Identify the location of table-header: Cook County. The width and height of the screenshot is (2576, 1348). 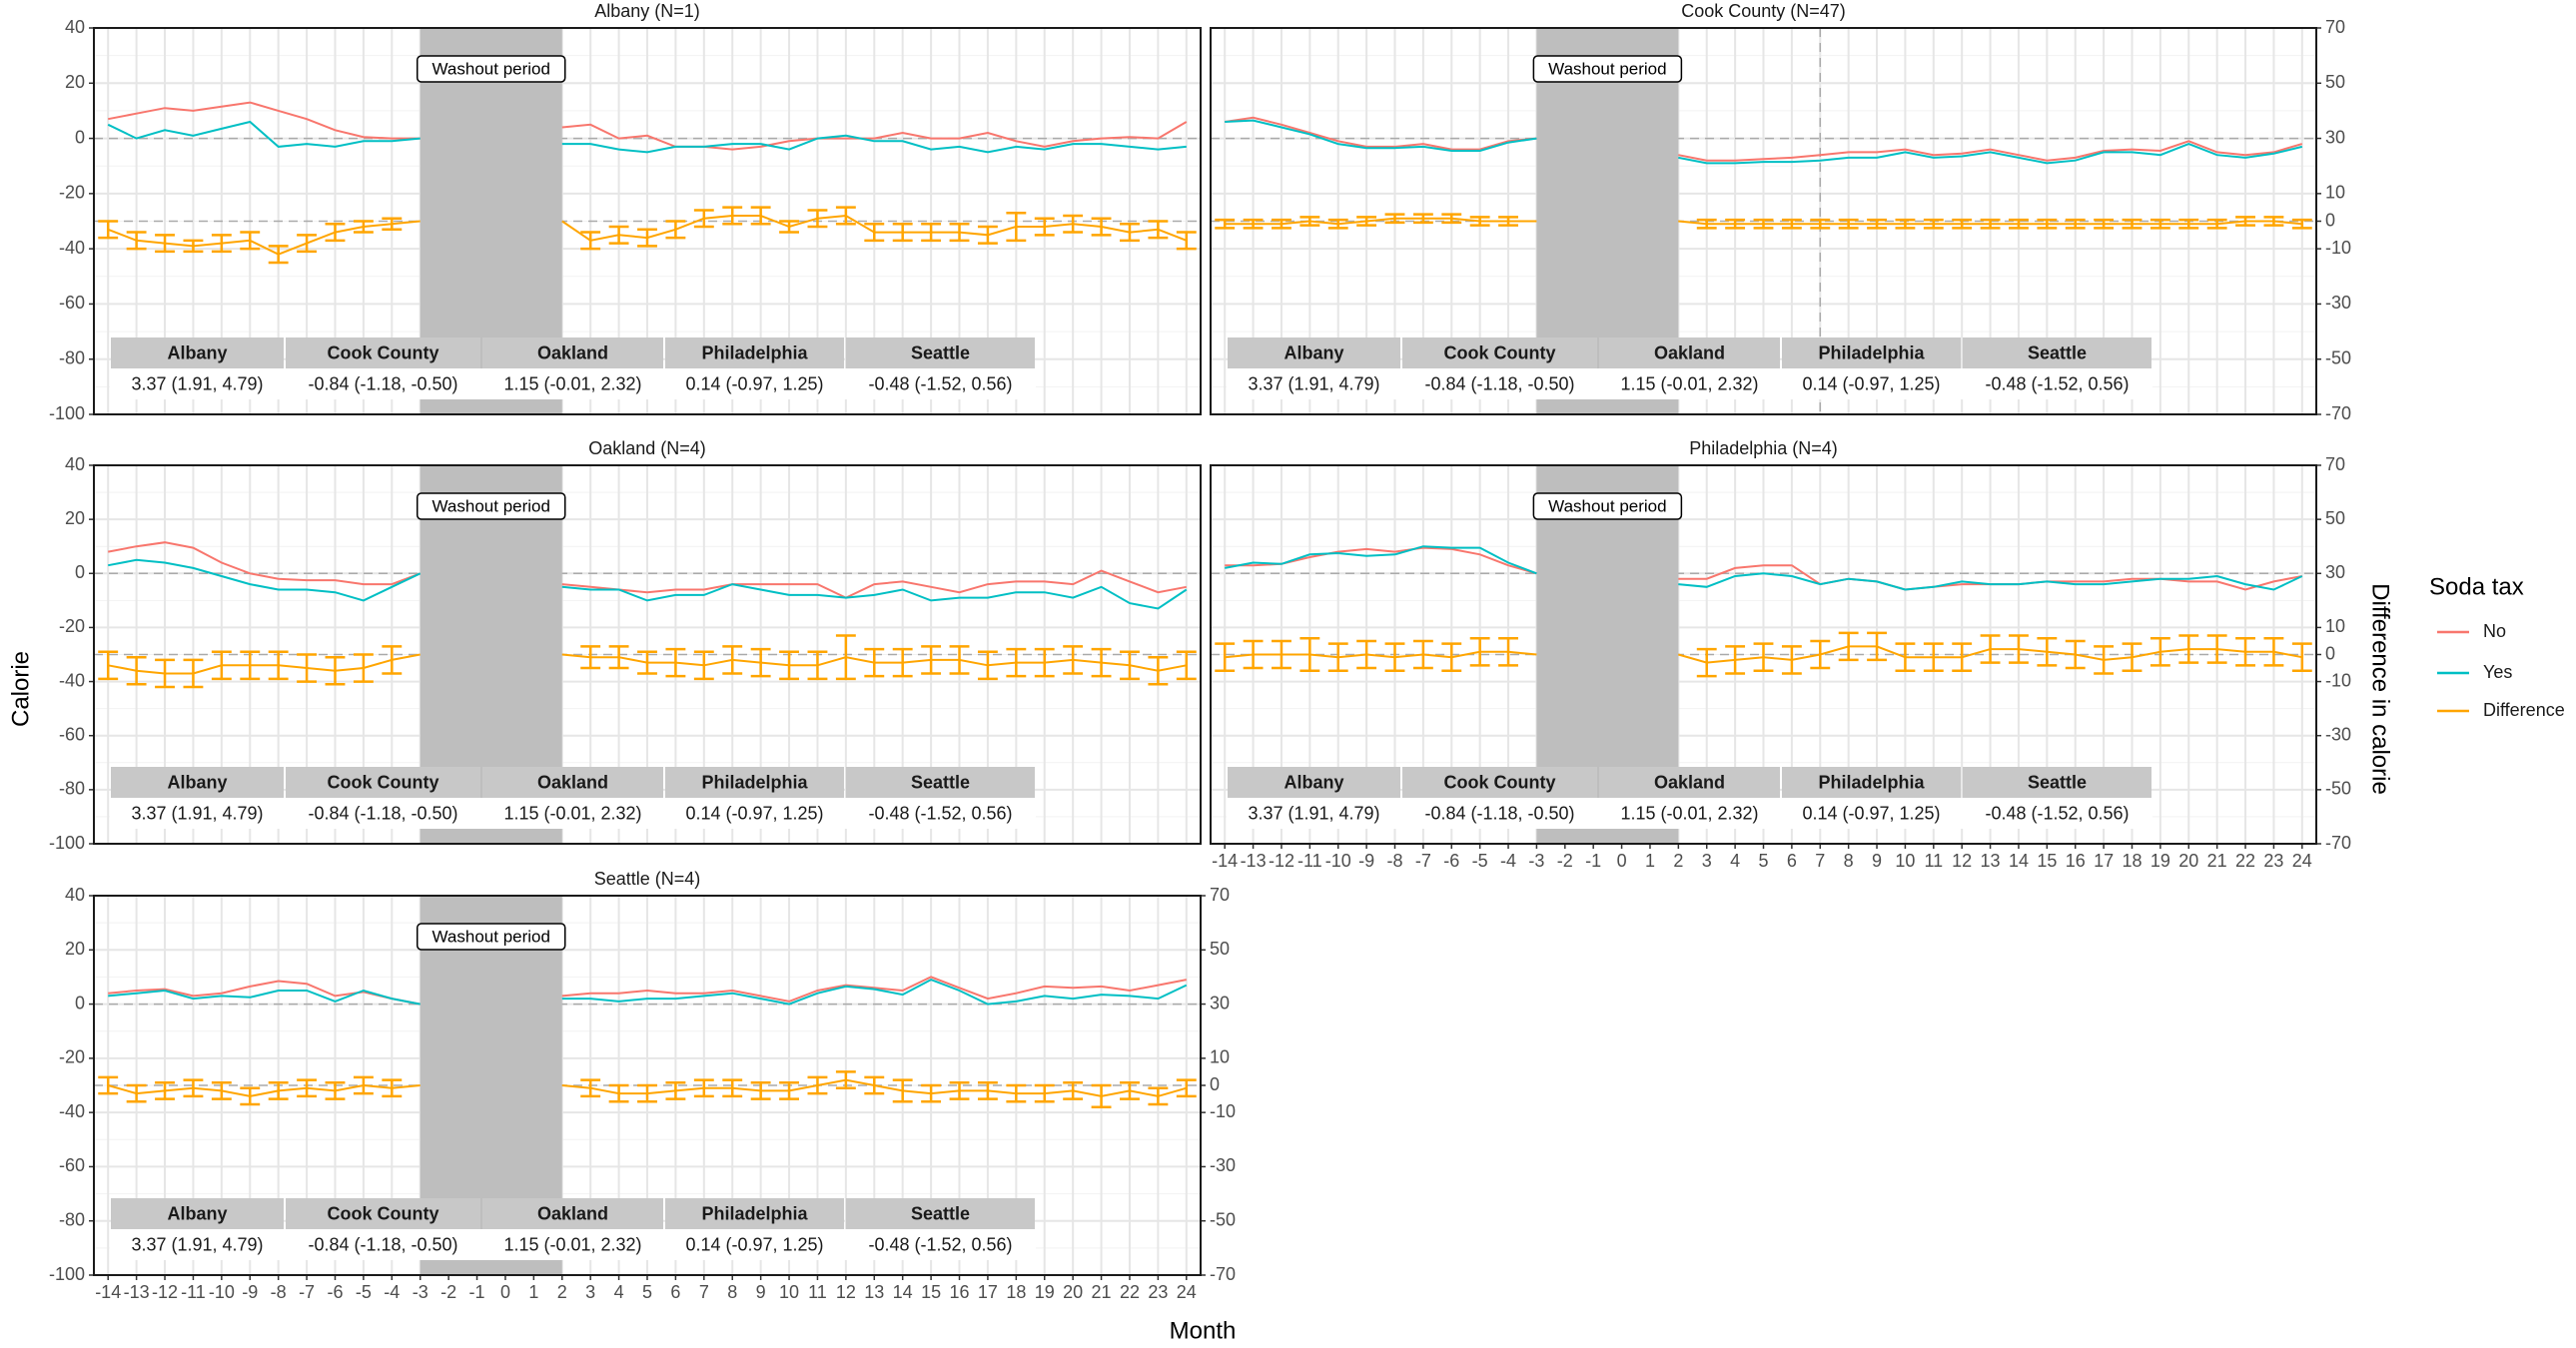
(384, 352).